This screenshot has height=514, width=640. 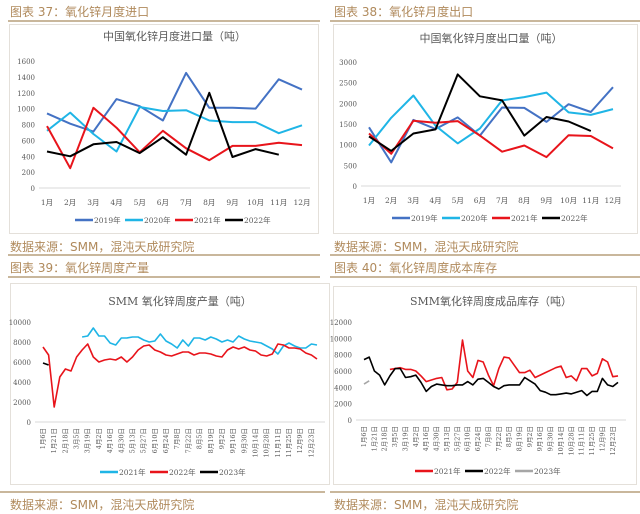 I want to click on series-line-2023年, so click(x=366, y=382).